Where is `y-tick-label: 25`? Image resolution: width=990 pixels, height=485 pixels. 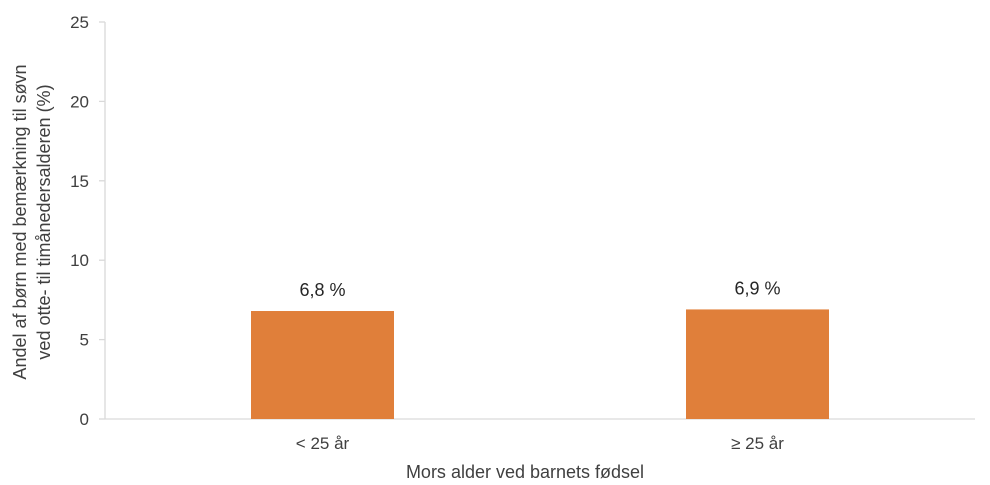
y-tick-label: 25 is located at coordinates (79, 22).